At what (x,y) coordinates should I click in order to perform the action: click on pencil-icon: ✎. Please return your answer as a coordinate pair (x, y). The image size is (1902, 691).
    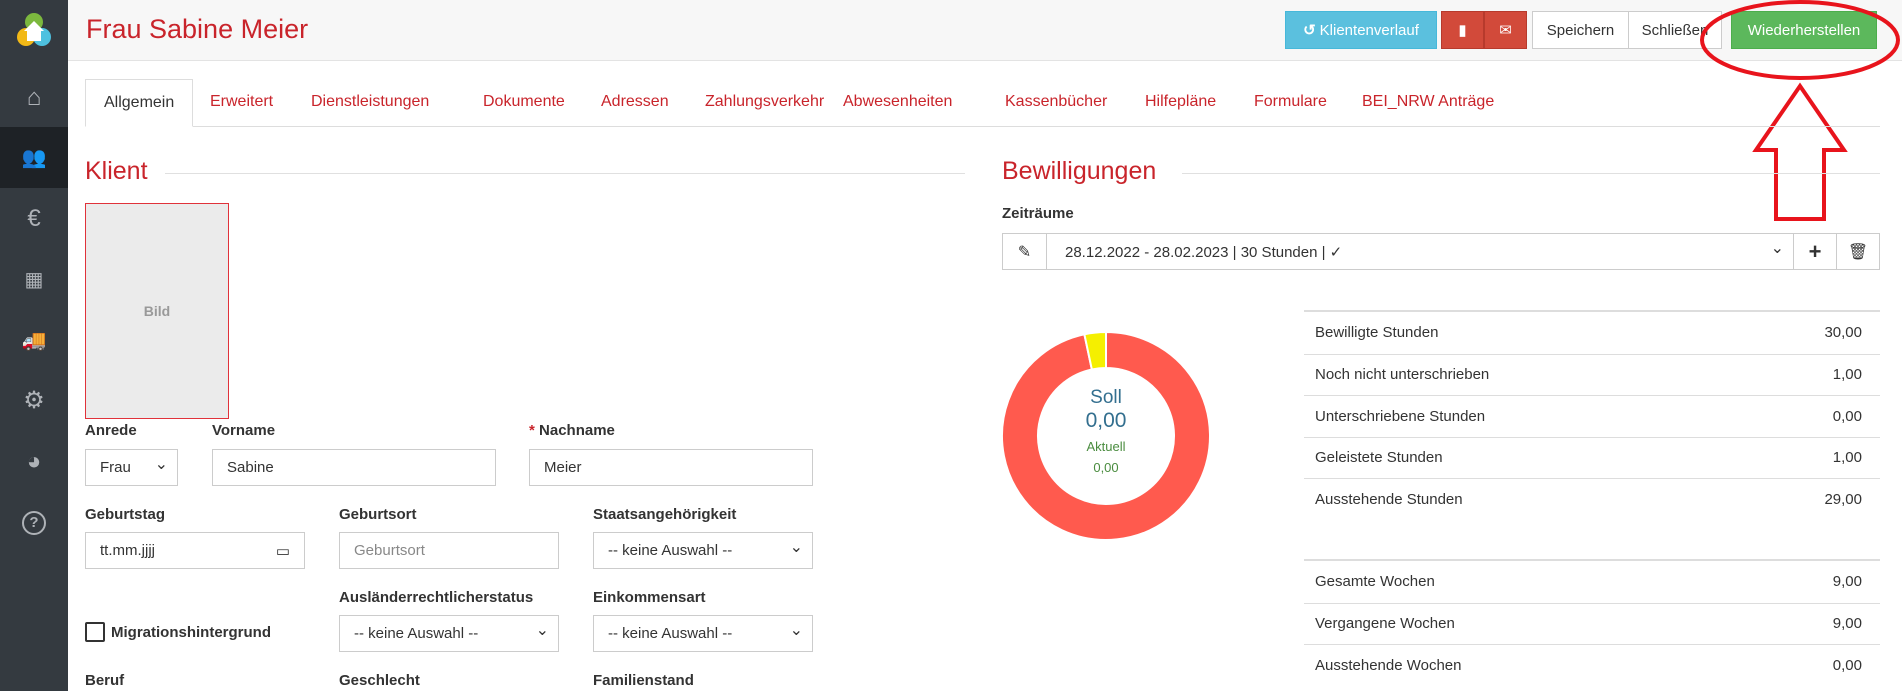
    Looking at the image, I should click on (1024, 252).